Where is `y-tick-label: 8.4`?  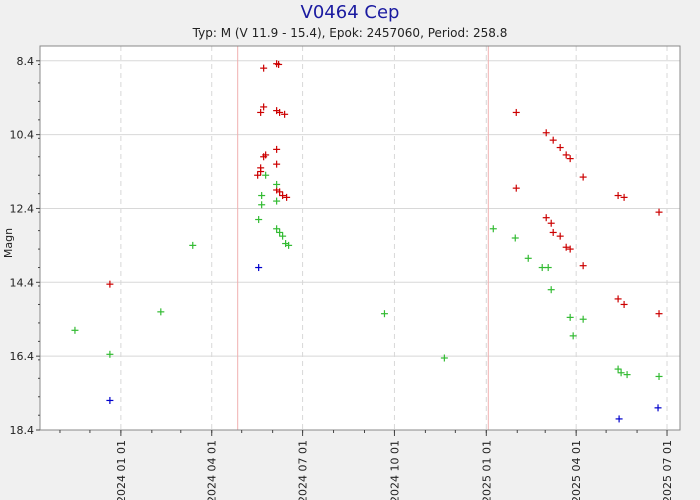 y-tick-label: 8.4 is located at coordinates (26, 61).